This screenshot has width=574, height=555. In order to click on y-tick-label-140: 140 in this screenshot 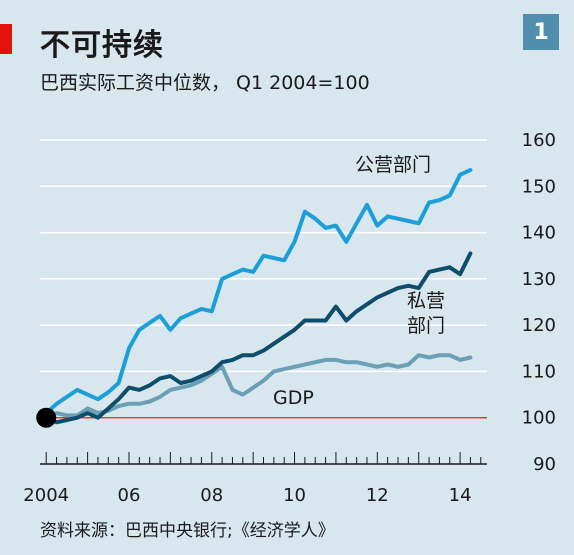, I will do `click(539, 233)`.